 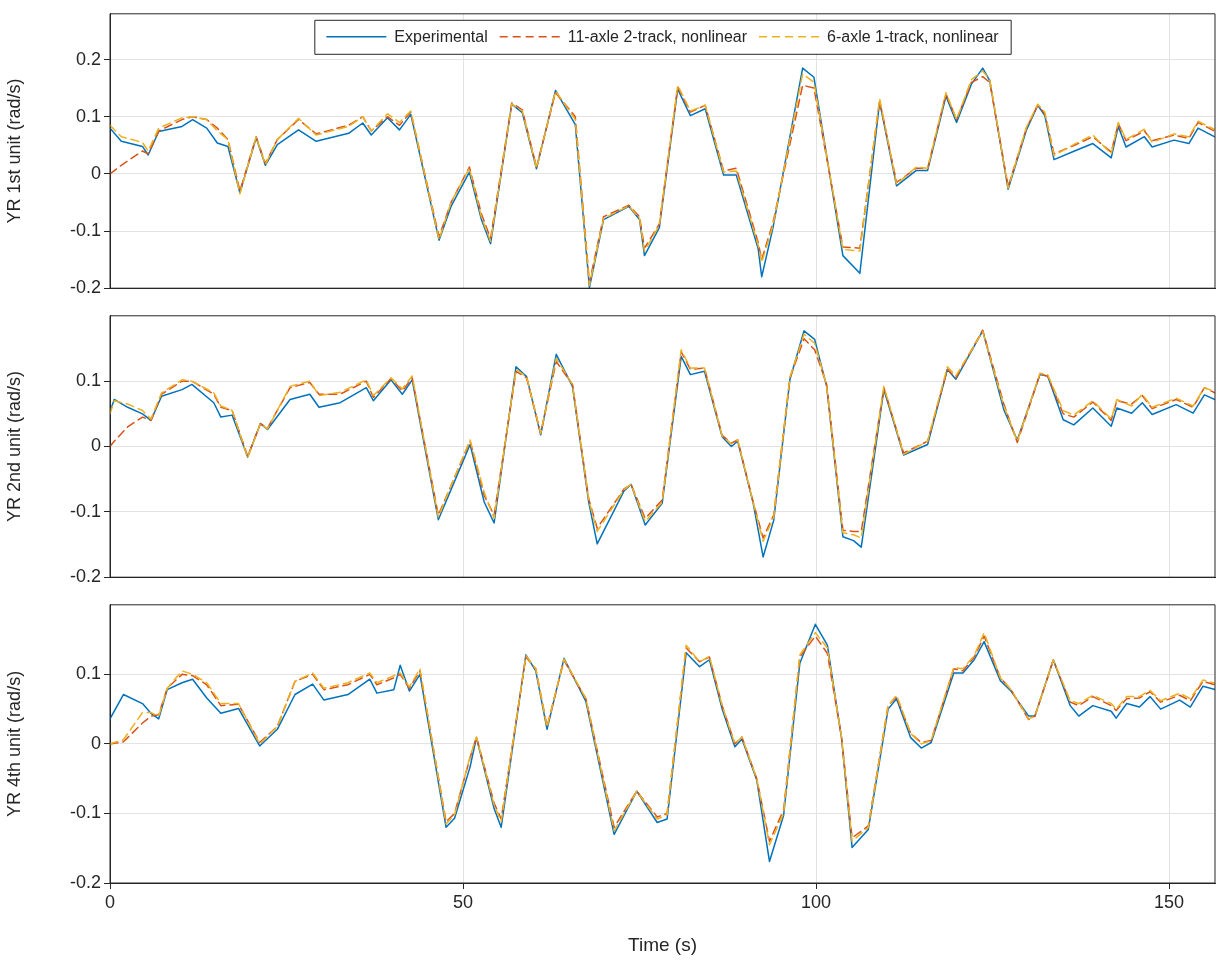 I want to click on y-tick-label: 0.2, so click(x=88, y=58).